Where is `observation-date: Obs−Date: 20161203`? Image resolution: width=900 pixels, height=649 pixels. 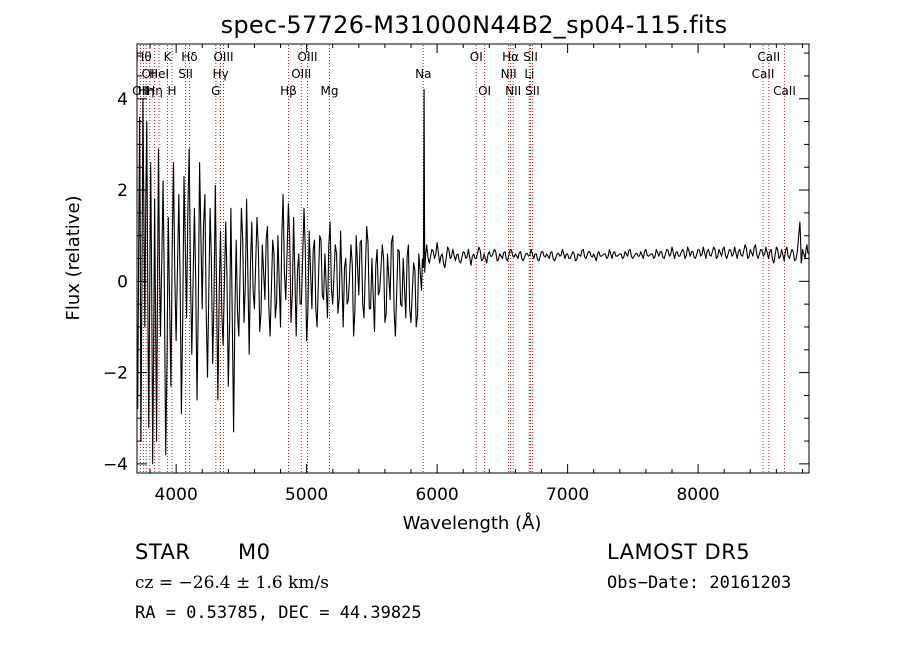
observation-date: Obs−Date: 20161203 is located at coordinates (699, 583).